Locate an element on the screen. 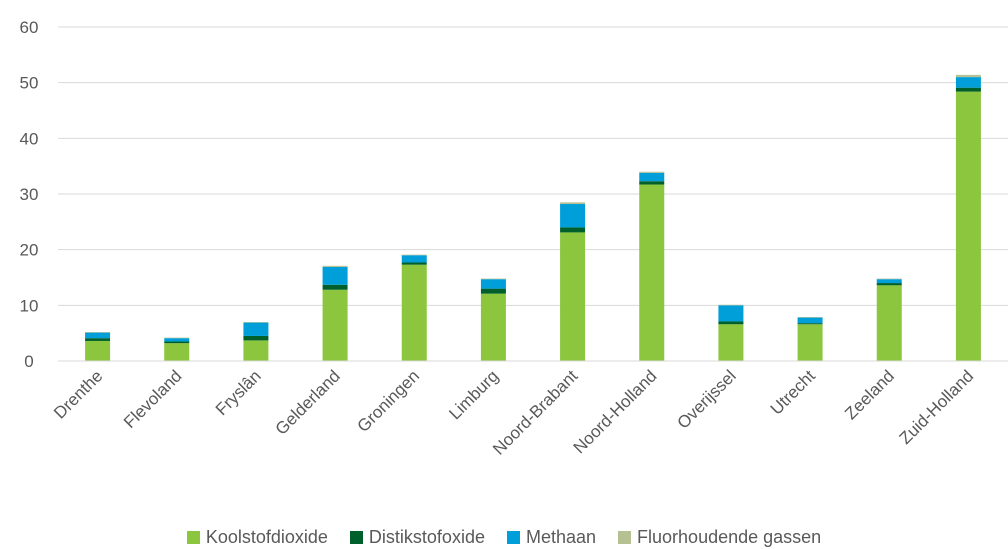  legend-label: Fluorhoudende gassen is located at coordinates (729, 537).